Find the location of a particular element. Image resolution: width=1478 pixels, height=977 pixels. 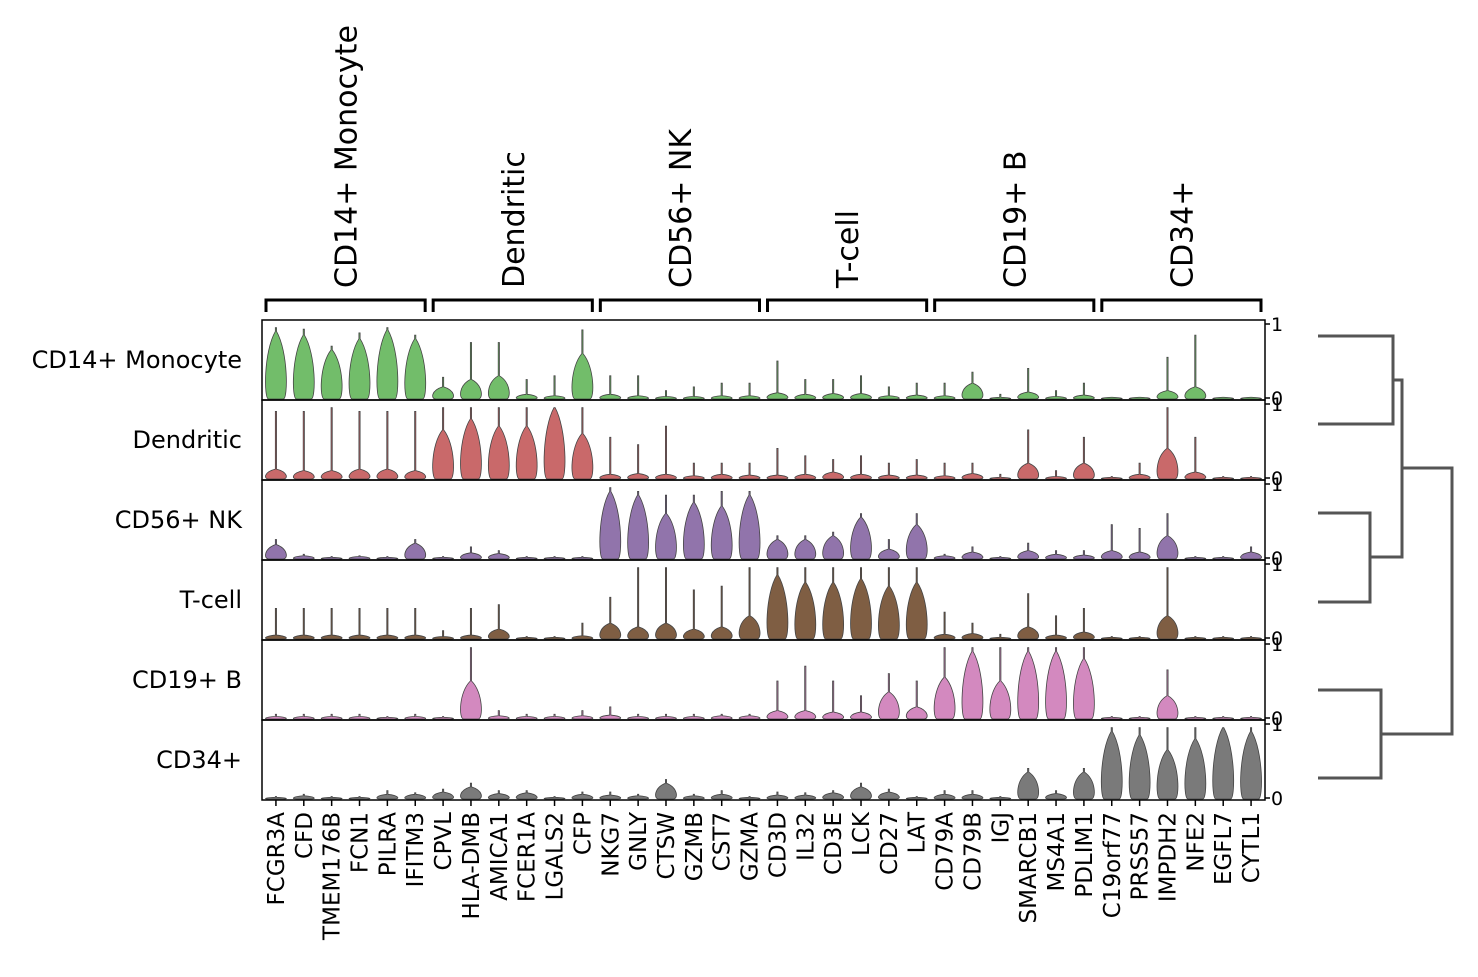

row-label: Dendritic is located at coordinates (188, 440).